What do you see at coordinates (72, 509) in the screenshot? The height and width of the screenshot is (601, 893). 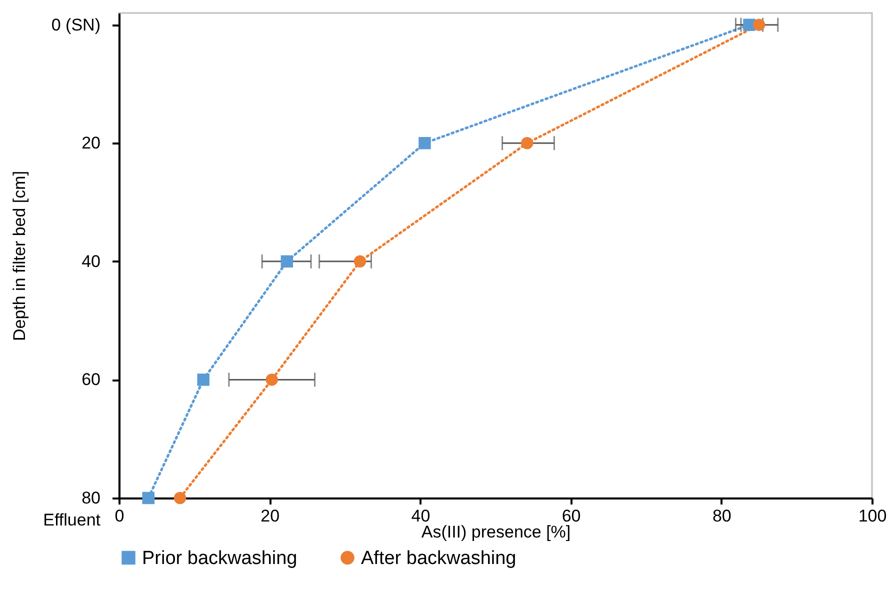 I see `y-tick-label: 80 Effluent` at bounding box center [72, 509].